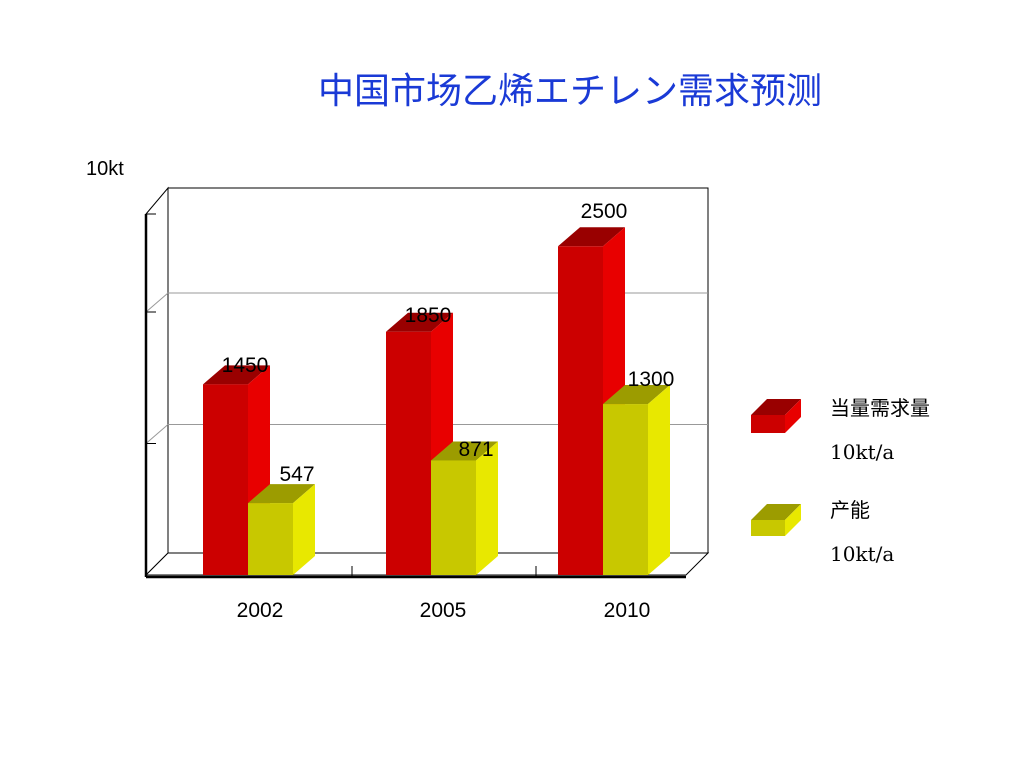 The height and width of the screenshot is (768, 1024). Describe the element at coordinates (245, 365) in the screenshot. I see `data-label-demand-2002: 1450` at that location.